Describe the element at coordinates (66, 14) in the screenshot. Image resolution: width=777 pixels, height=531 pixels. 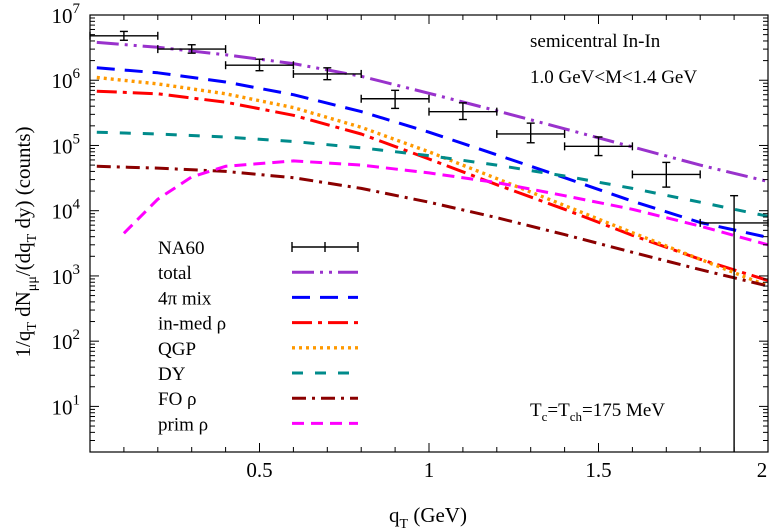
I see `y-tick-label: 10⁷` at that location.